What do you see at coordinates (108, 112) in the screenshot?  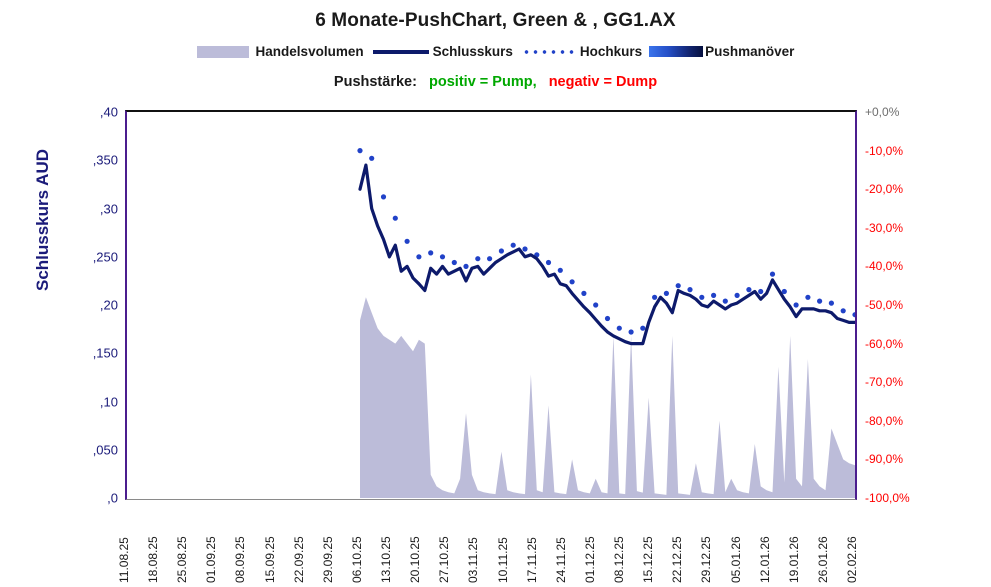 I see `y-axis-tick-label: ,40` at bounding box center [108, 112].